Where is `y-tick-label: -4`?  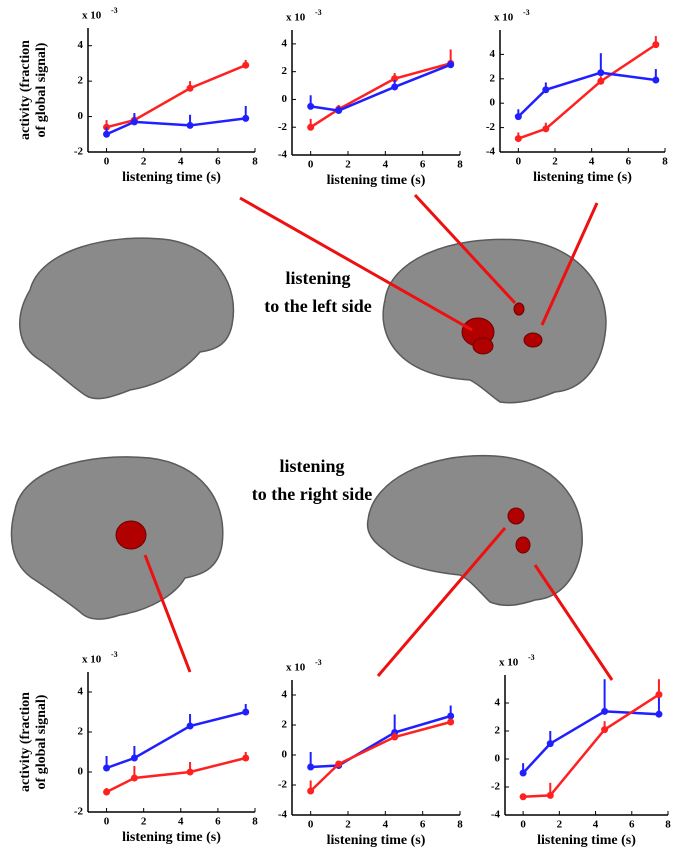 y-tick-label: -4 is located at coordinates (283, 815).